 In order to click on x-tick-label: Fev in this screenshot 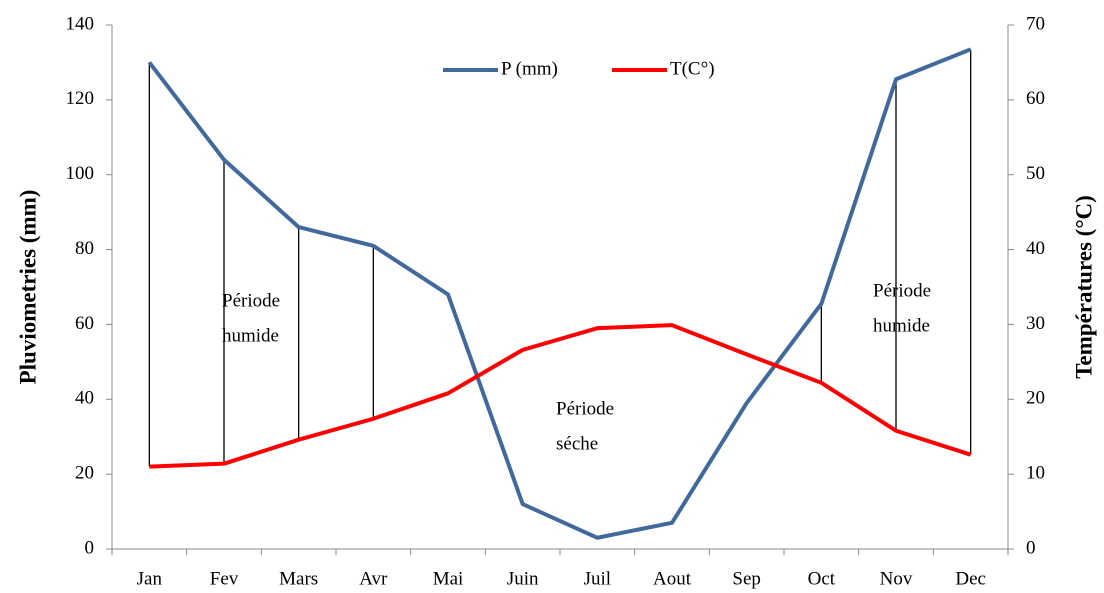, I will do `click(224, 578)`.